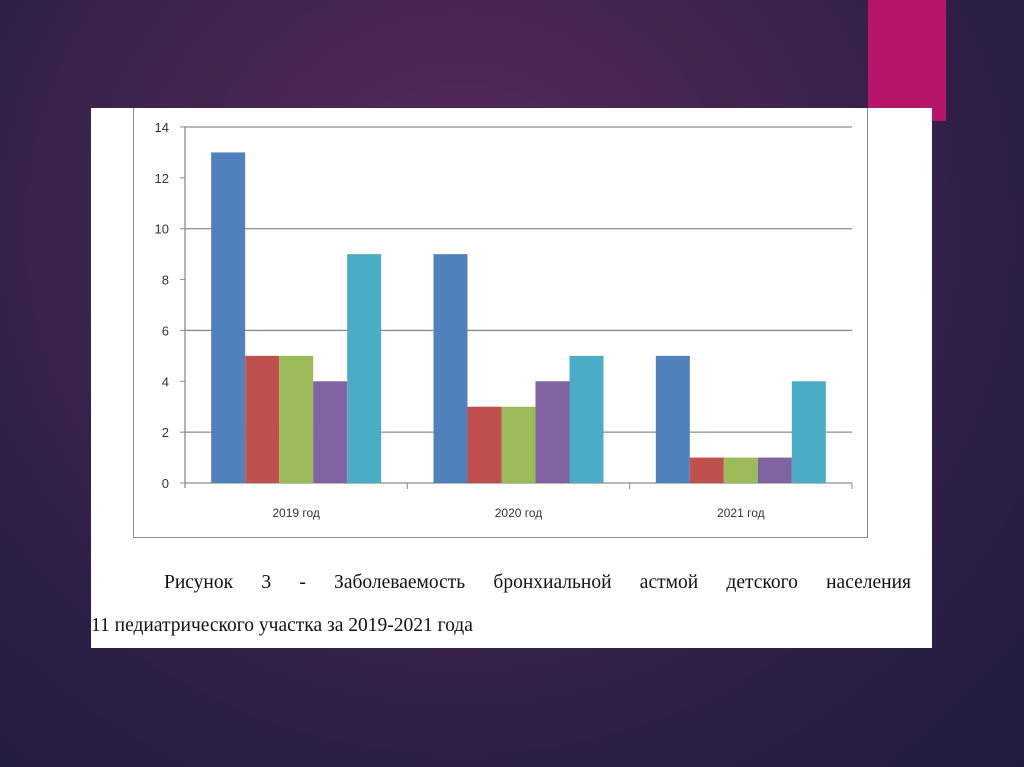 The height and width of the screenshot is (767, 1024). I want to click on y-tick-label: 2, so click(165, 432).